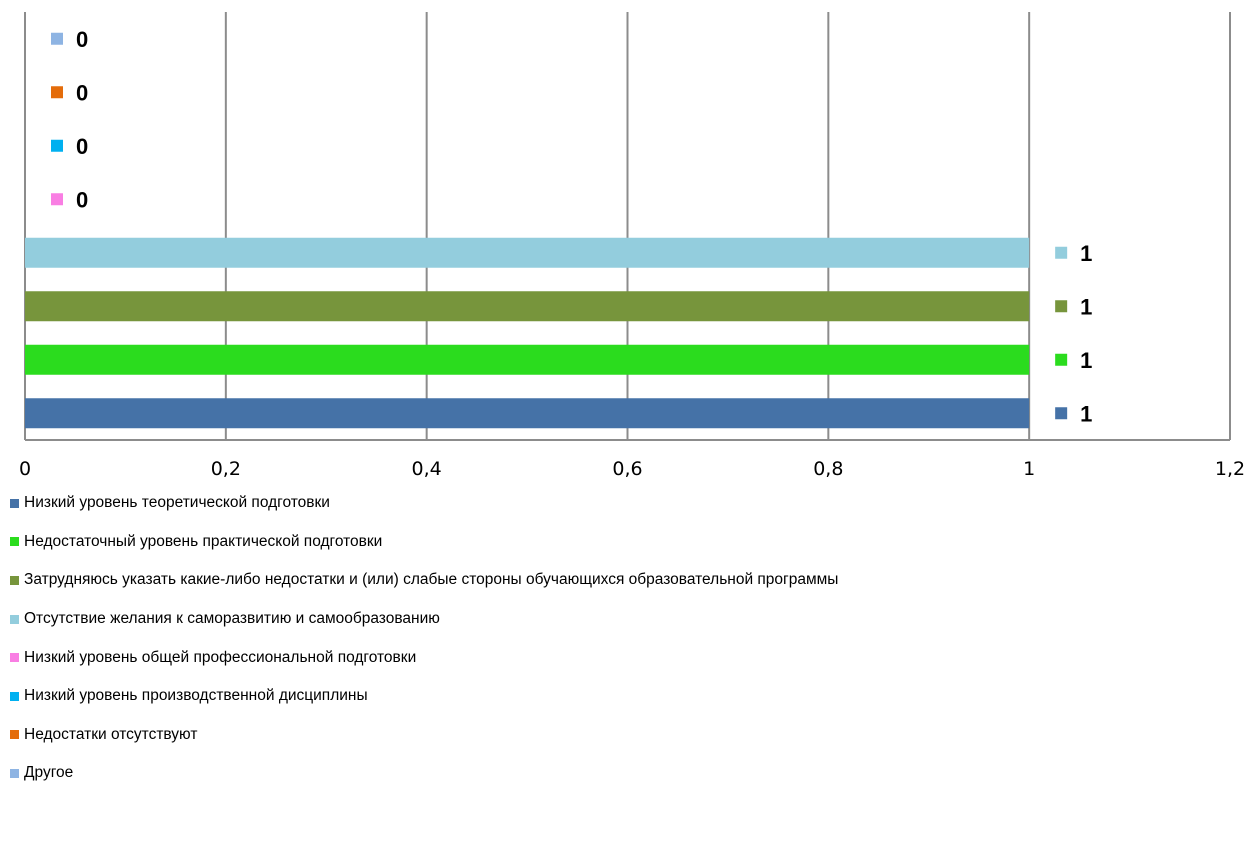  What do you see at coordinates (25, 469) in the screenshot?
I see `x-tick-label: 0` at bounding box center [25, 469].